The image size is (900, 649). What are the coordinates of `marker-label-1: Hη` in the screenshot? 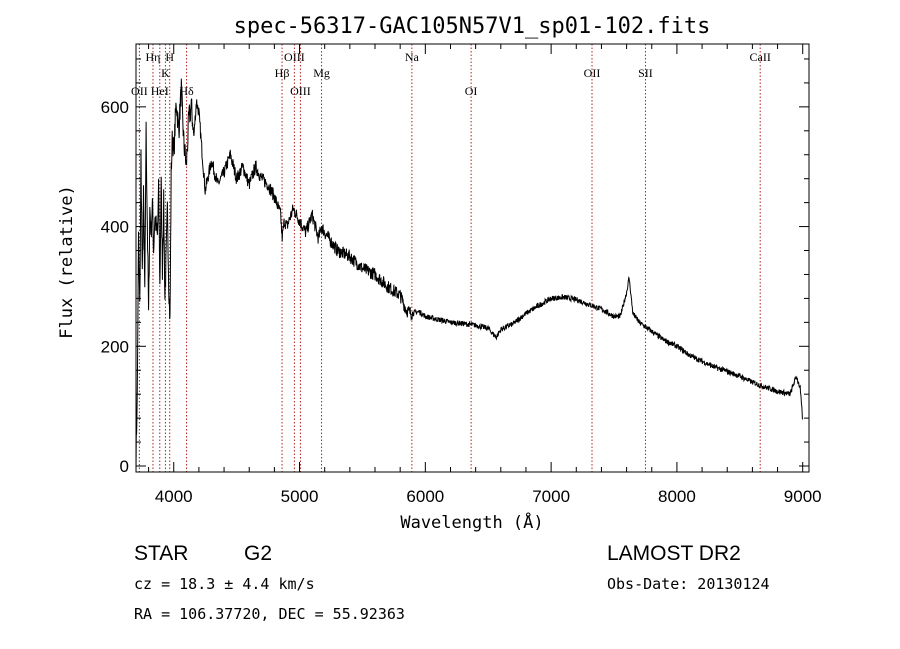 It's located at (153, 57).